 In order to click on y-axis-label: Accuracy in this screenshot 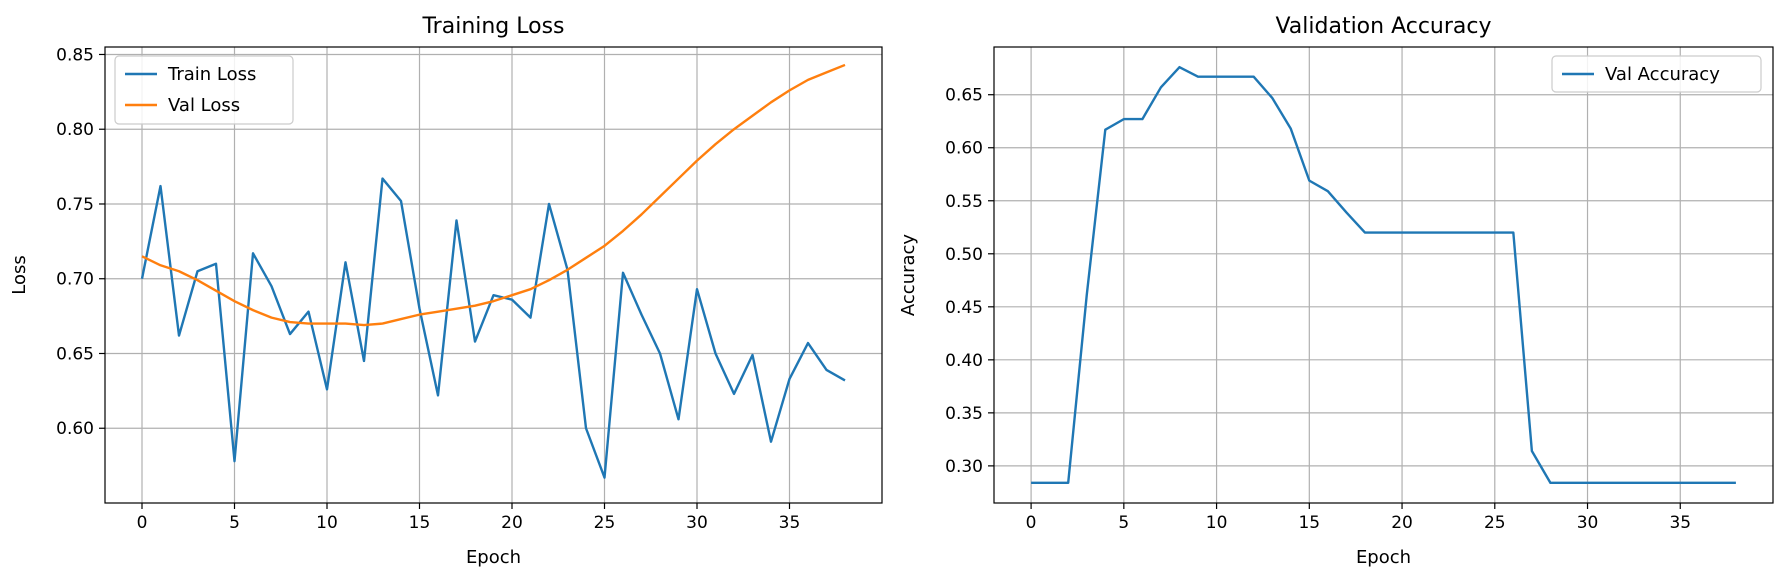, I will do `click(908, 275)`.